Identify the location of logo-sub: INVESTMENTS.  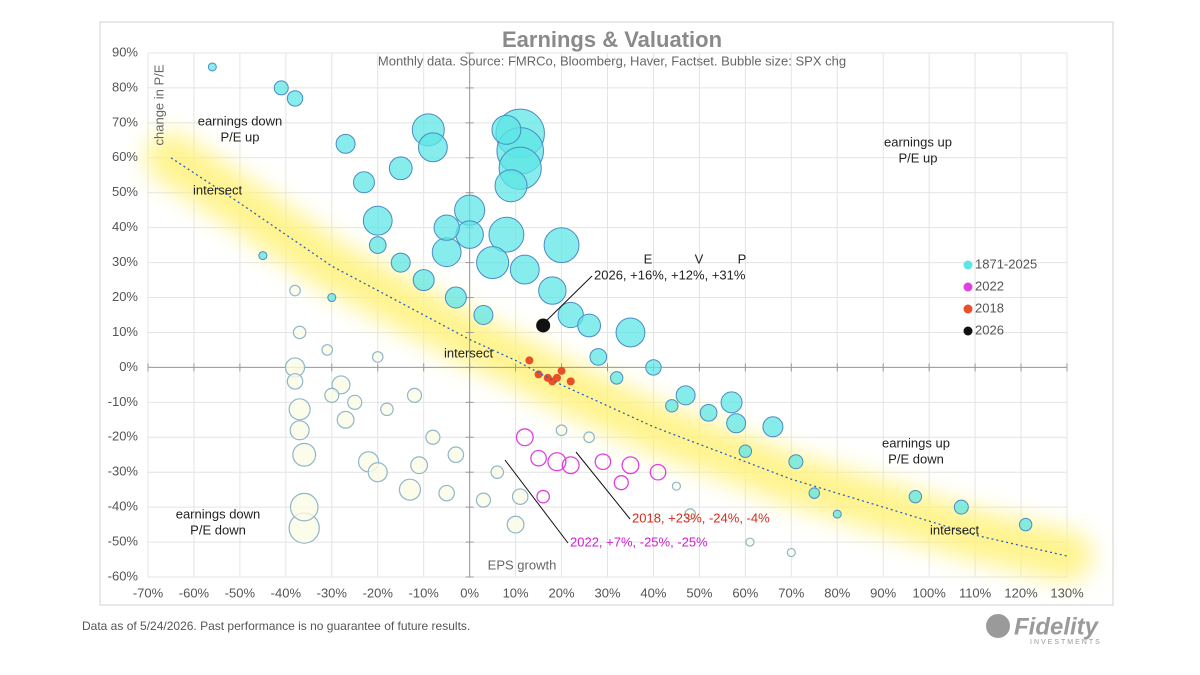
(1066, 642).